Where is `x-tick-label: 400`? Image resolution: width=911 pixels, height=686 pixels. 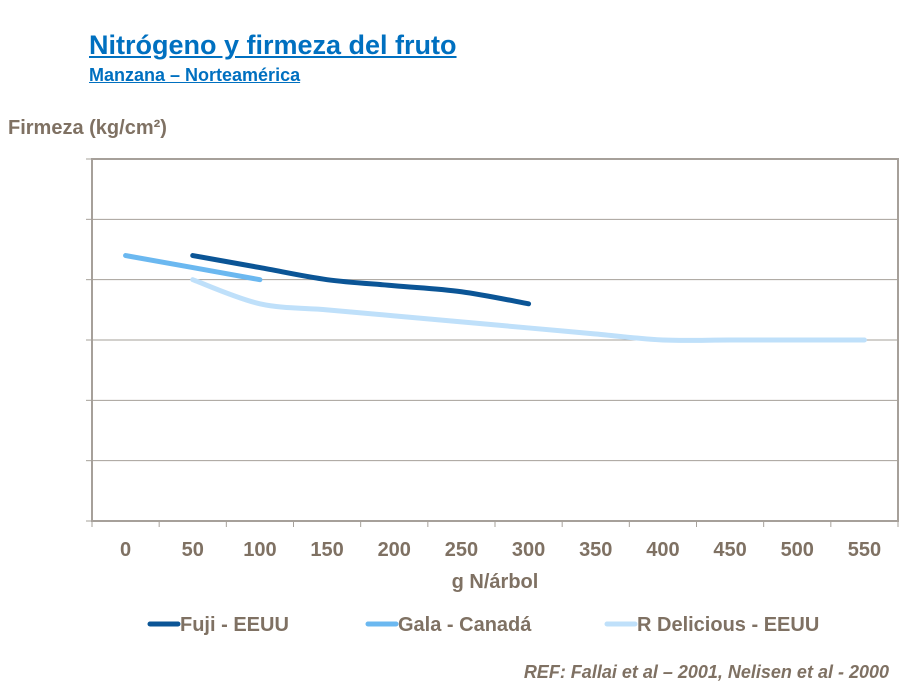 x-tick-label: 400 is located at coordinates (662, 550).